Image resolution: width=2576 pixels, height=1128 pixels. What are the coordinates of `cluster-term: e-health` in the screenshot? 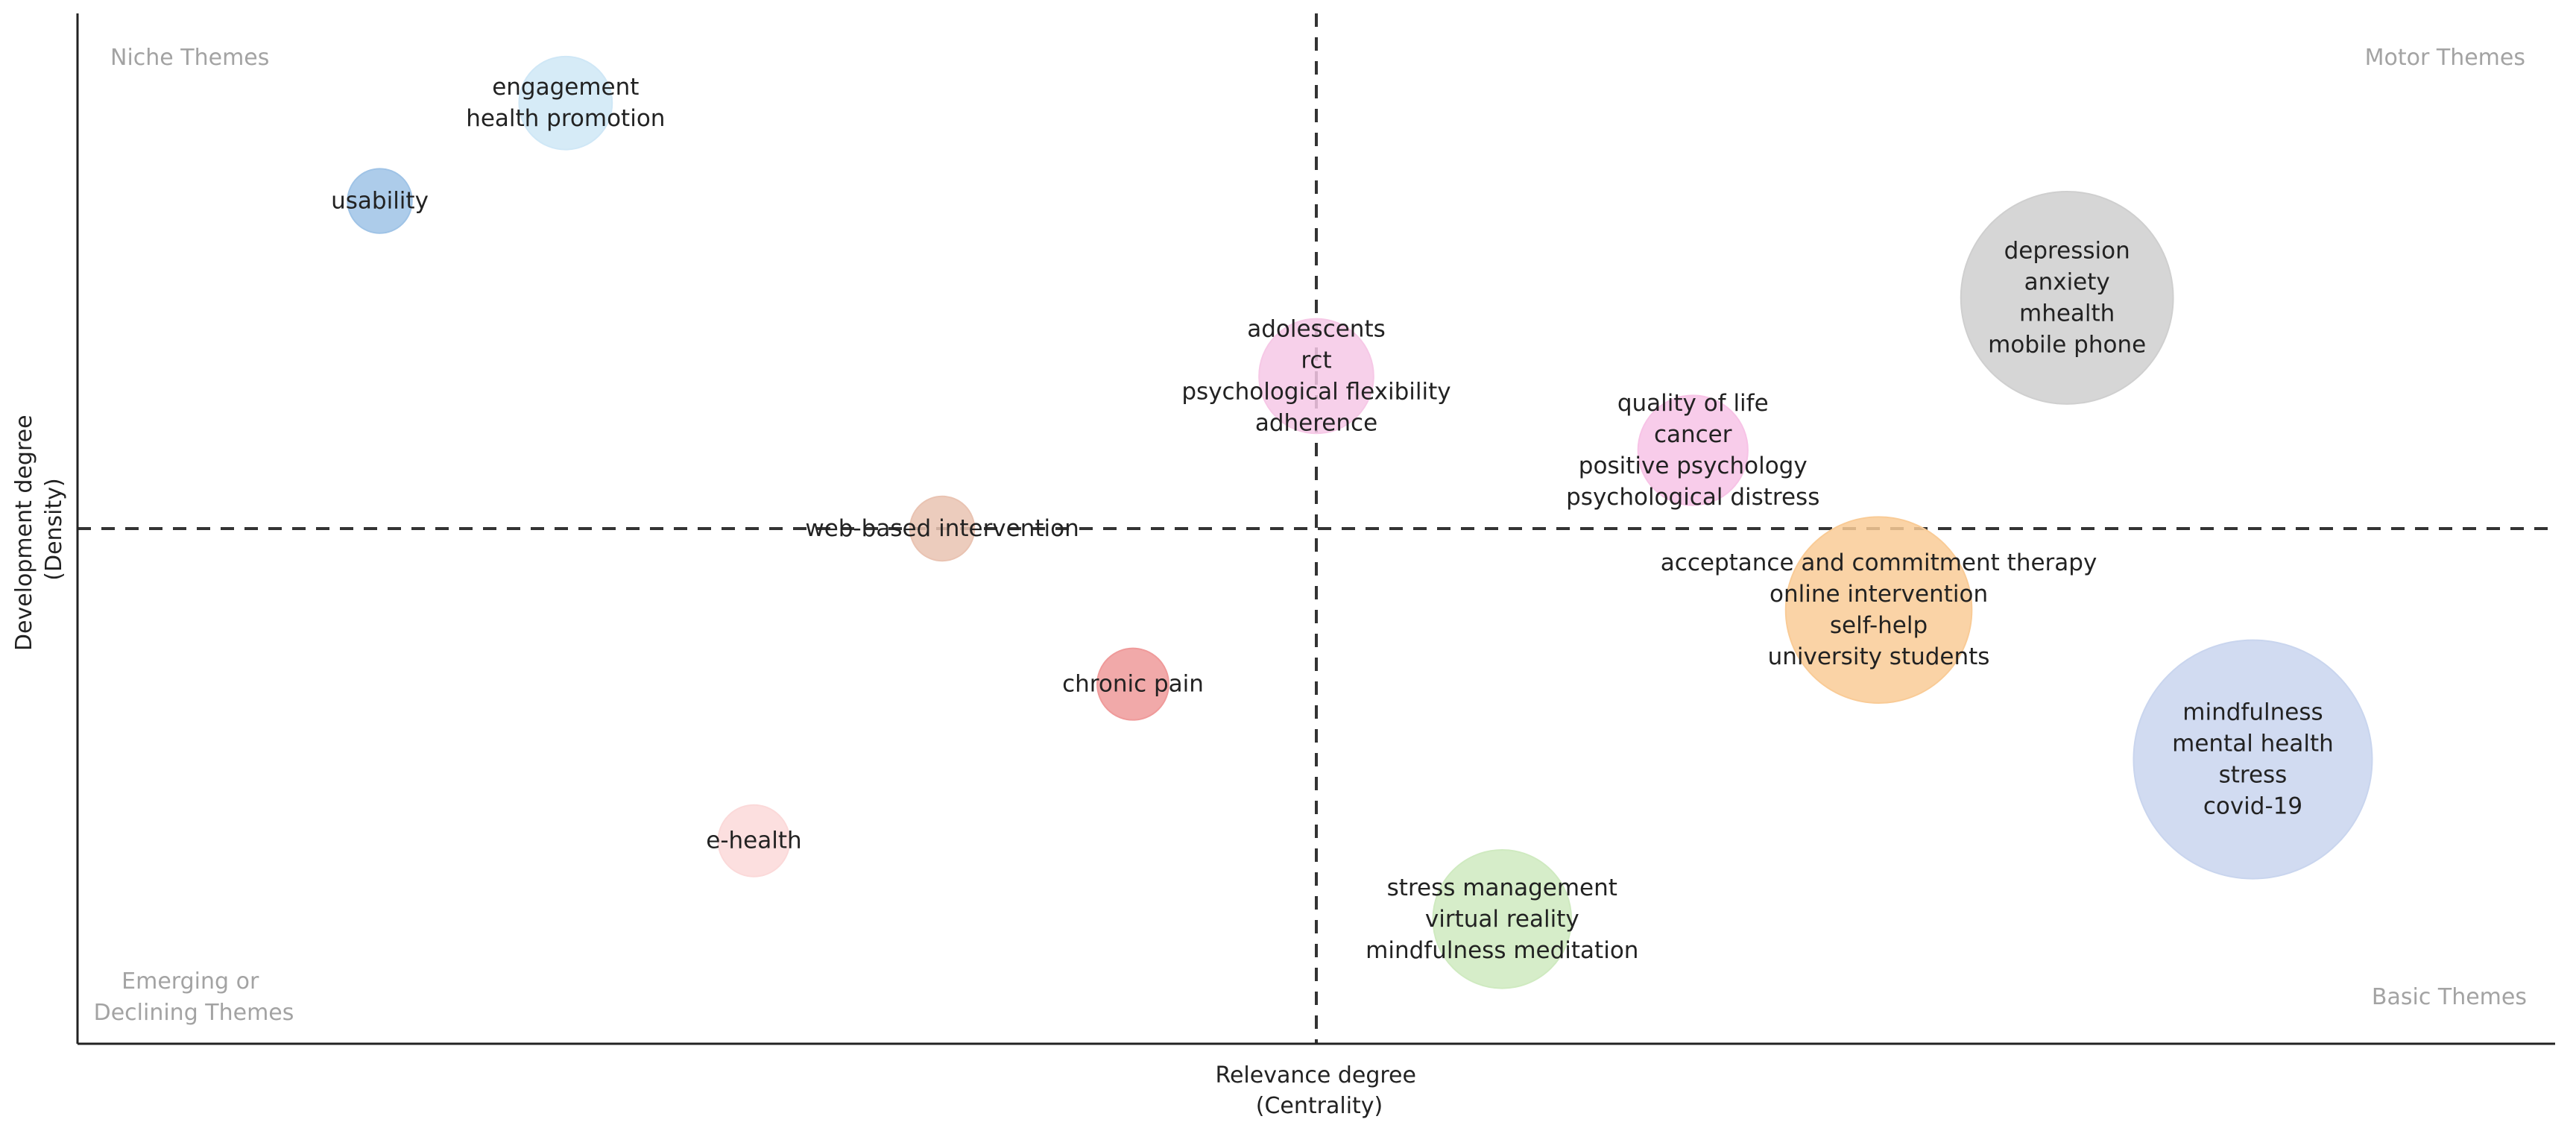 It's located at (753, 841).